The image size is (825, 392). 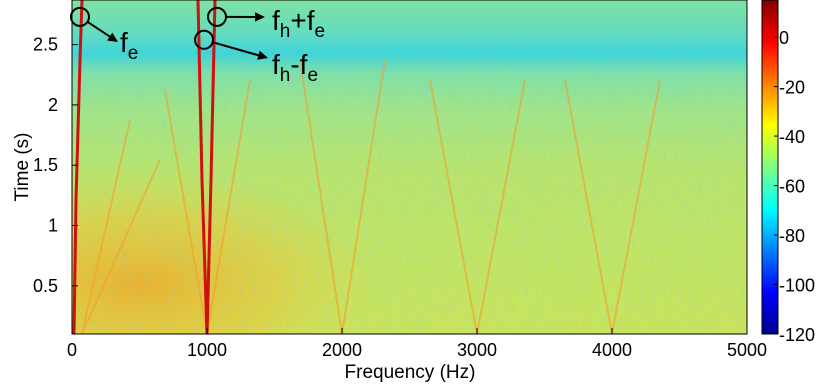 I want to click on annotation-text: fh-fe, so click(x=295, y=67).